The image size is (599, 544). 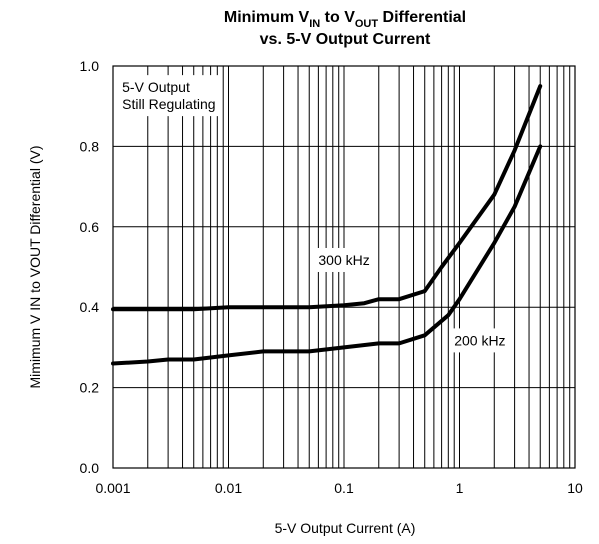 I want to click on regulating-note-text: 5-V Output, so click(x=156, y=87).